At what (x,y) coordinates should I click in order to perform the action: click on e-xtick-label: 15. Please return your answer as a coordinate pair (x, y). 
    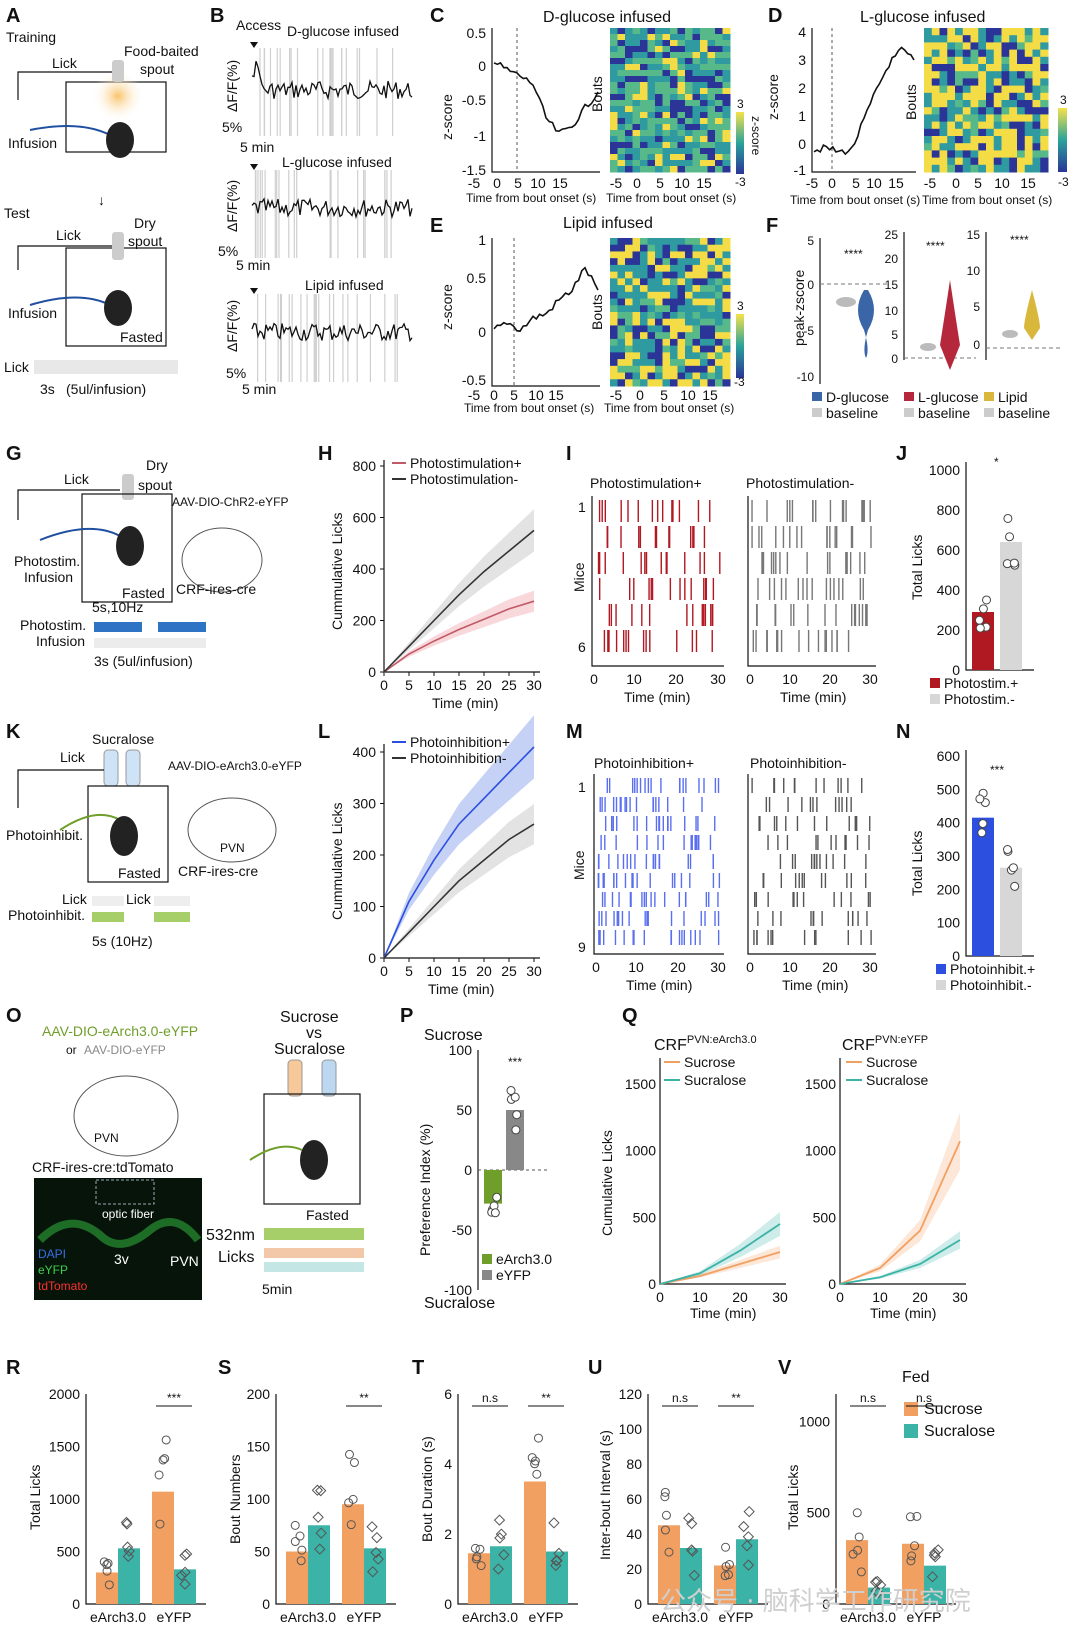
    Looking at the image, I should click on (556, 395).